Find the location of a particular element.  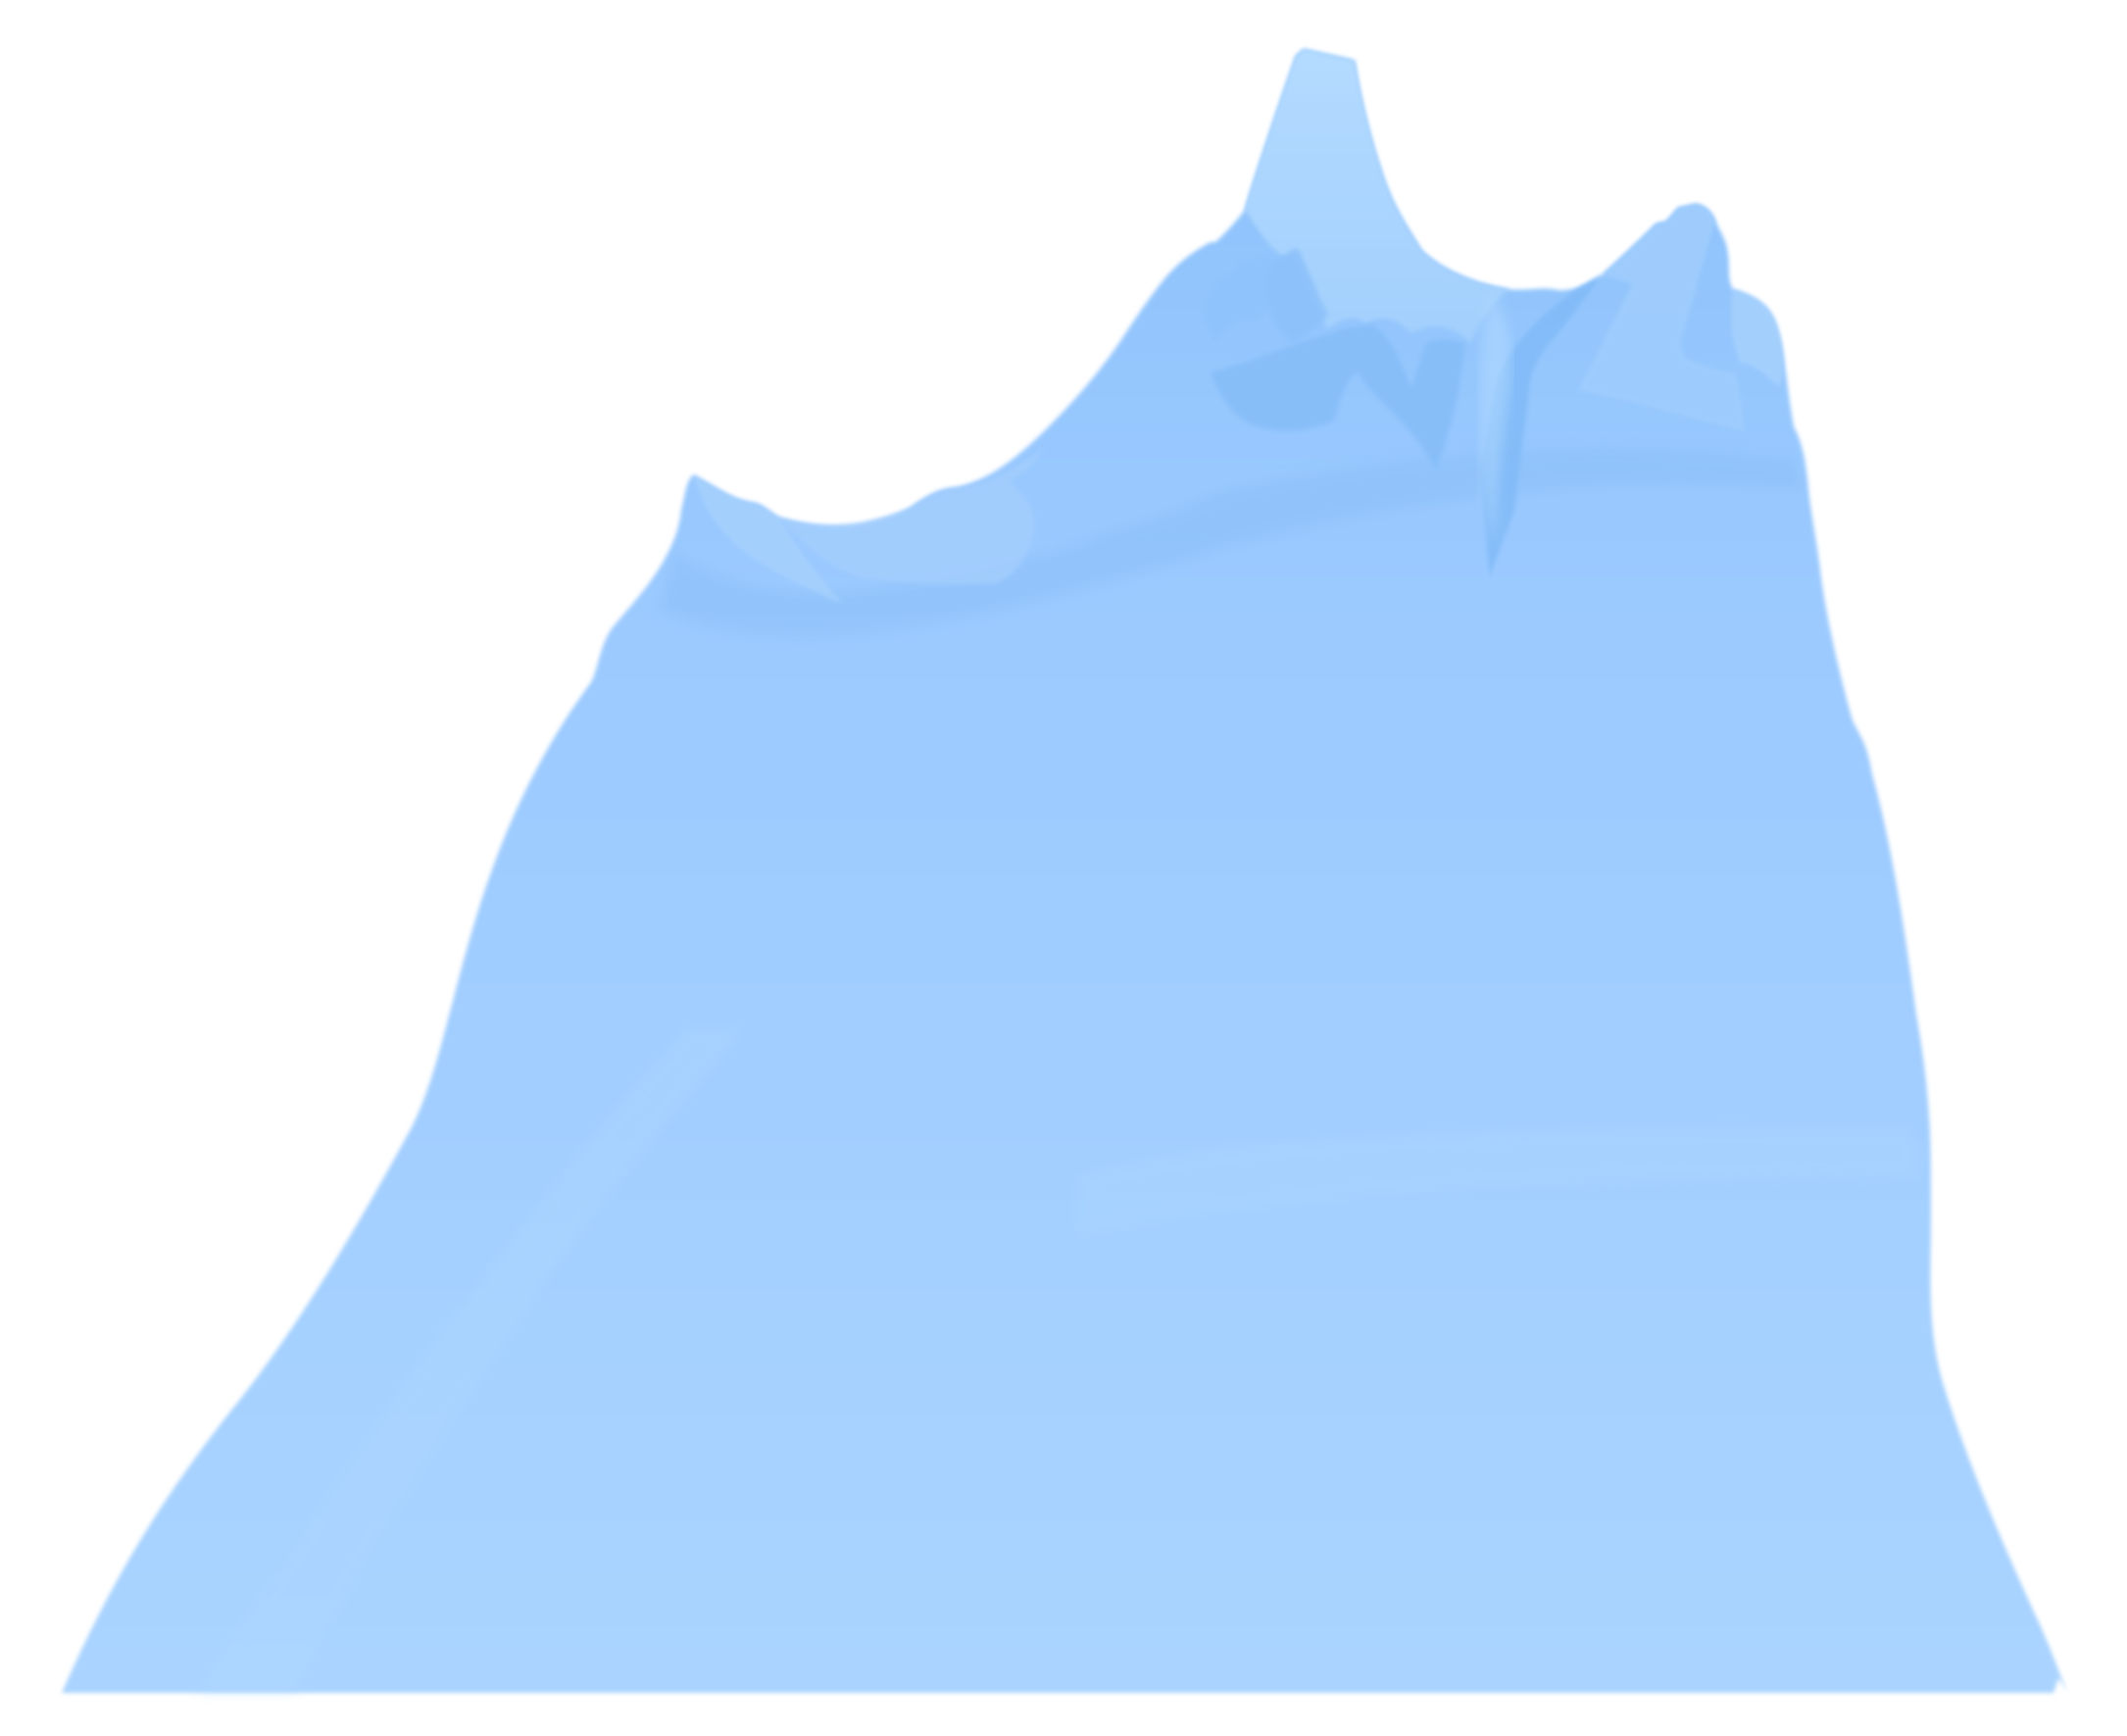

left-peak-facet is located at coordinates (769, 539).